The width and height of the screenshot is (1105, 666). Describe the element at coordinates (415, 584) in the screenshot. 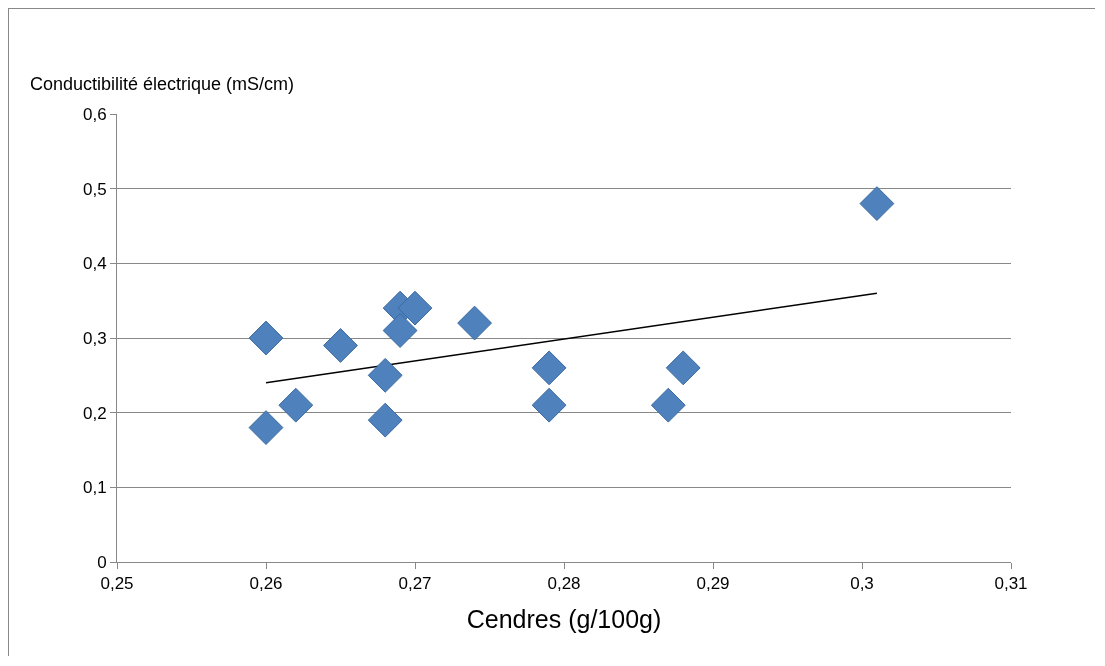

I see `x-tick-label: 0,27` at that location.